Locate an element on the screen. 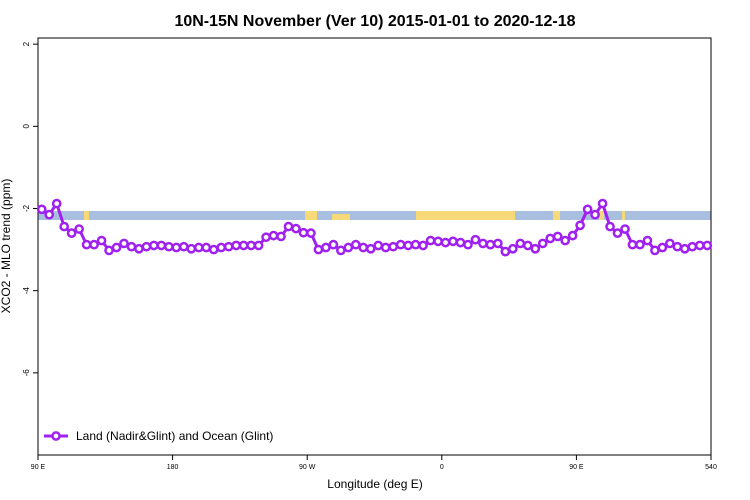 The height and width of the screenshot is (500, 750). x-tick-label: 540 is located at coordinates (711, 467).